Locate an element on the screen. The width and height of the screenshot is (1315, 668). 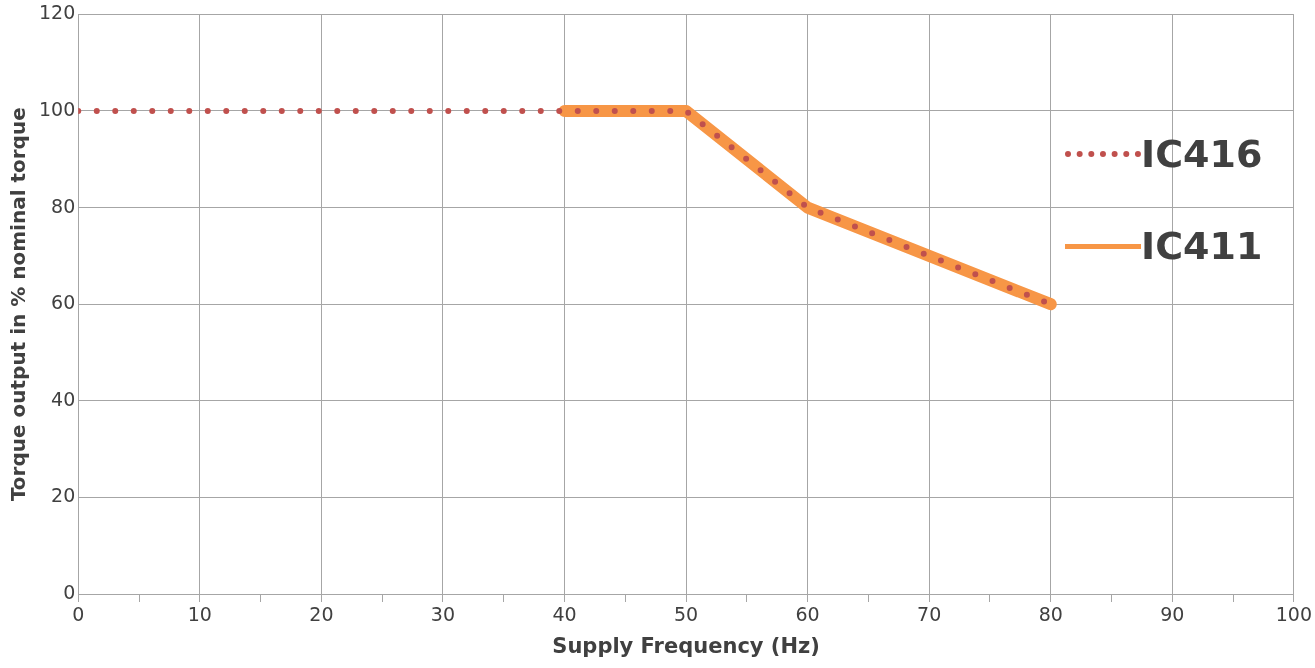
y-tick-label: 40 is located at coordinates (63, 398).